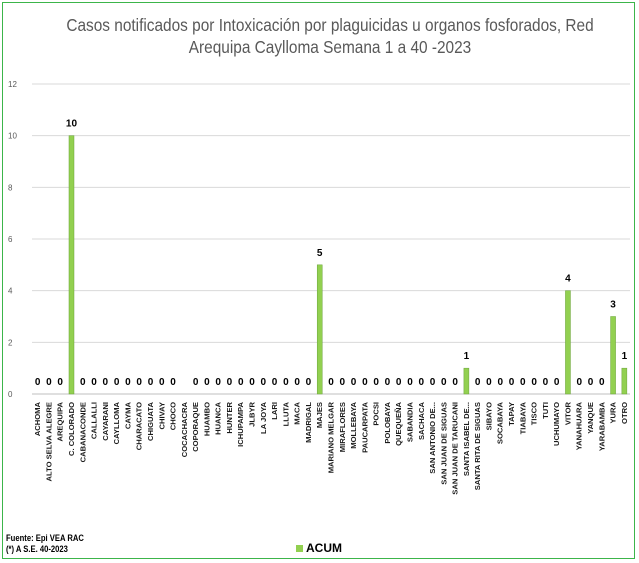  Describe the element at coordinates (342, 427) in the screenshot. I see `x-tick-label: MIRAFLORES` at that location.